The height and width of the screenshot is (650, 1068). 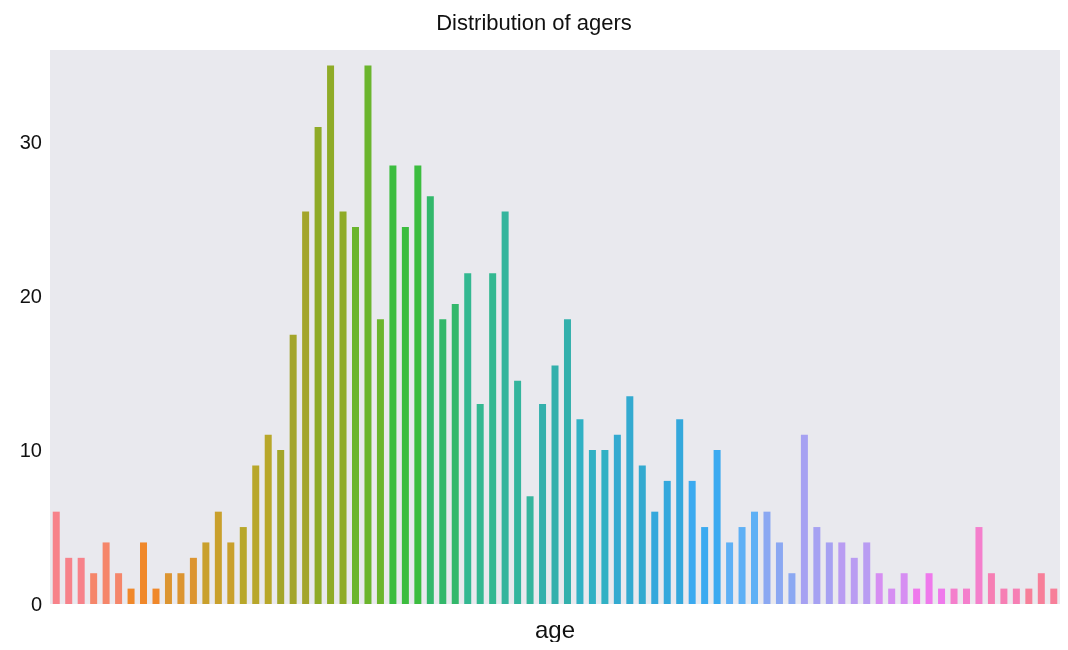 What do you see at coordinates (534, 23) in the screenshot?
I see `chart-title: Distribution of agers` at bounding box center [534, 23].